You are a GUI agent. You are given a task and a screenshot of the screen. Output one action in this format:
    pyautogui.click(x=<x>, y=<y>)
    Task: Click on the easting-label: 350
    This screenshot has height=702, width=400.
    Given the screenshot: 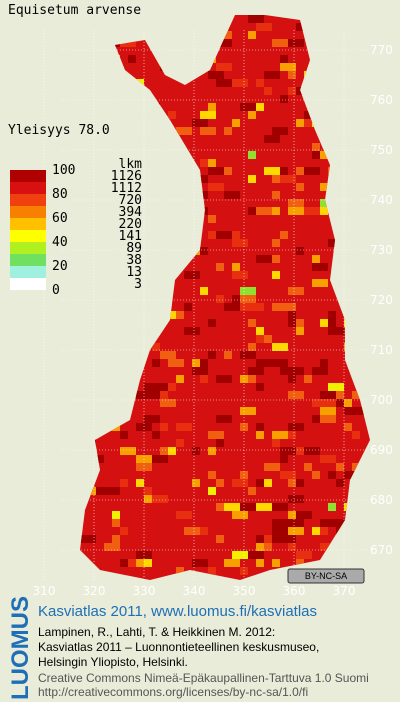 What is the action you would take?
    pyautogui.click(x=244, y=591)
    